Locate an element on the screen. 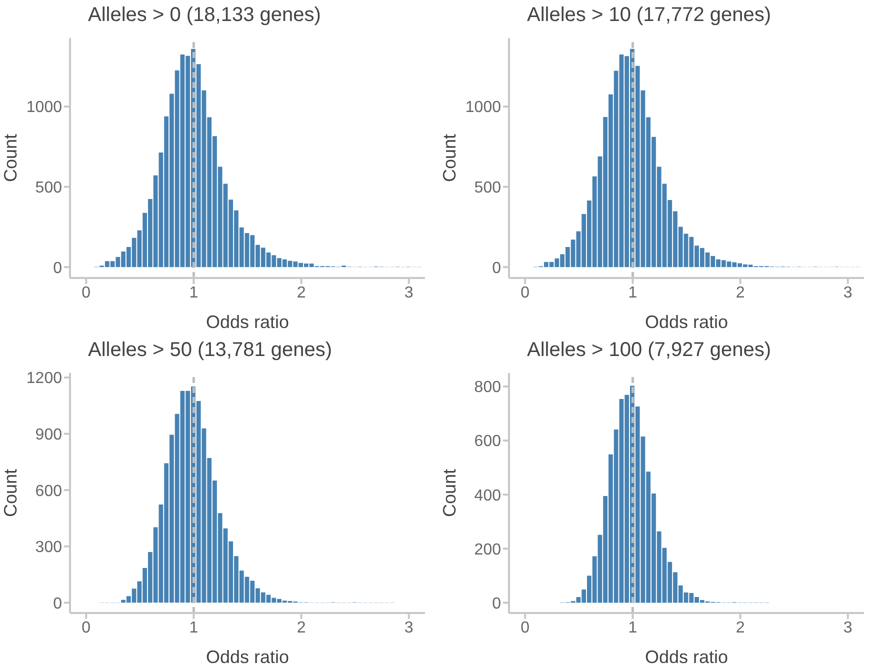  chart-title: Alleles > 10 (17,772 genes) is located at coordinates (649, 15).